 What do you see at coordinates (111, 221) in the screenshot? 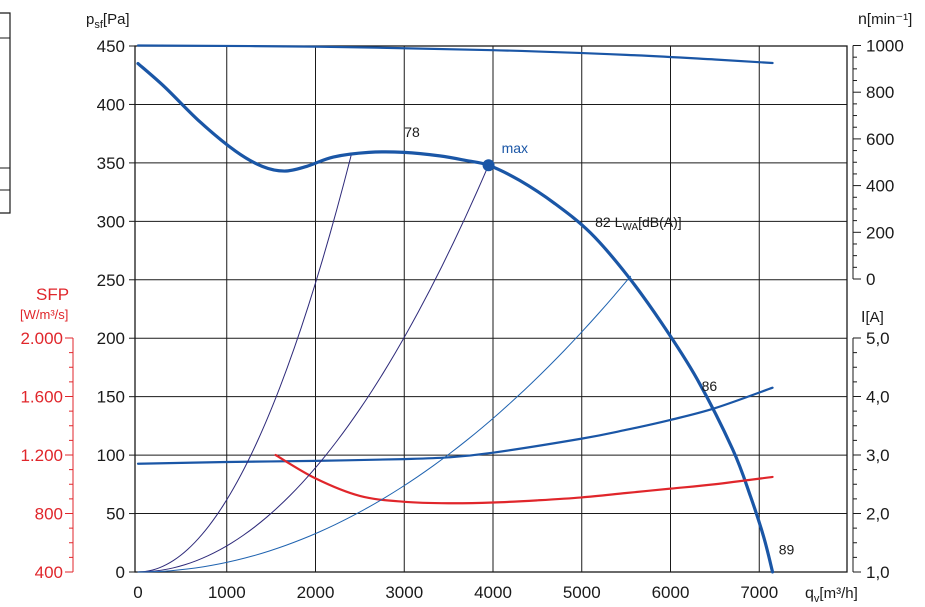
I see `pressure-tick-label-6: 300` at bounding box center [111, 221].